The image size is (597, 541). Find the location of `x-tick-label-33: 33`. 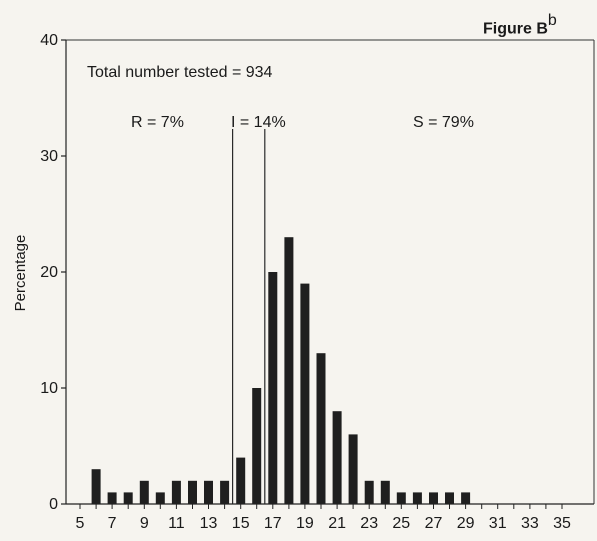

x-tick-label-33: 33 is located at coordinates (530, 523).